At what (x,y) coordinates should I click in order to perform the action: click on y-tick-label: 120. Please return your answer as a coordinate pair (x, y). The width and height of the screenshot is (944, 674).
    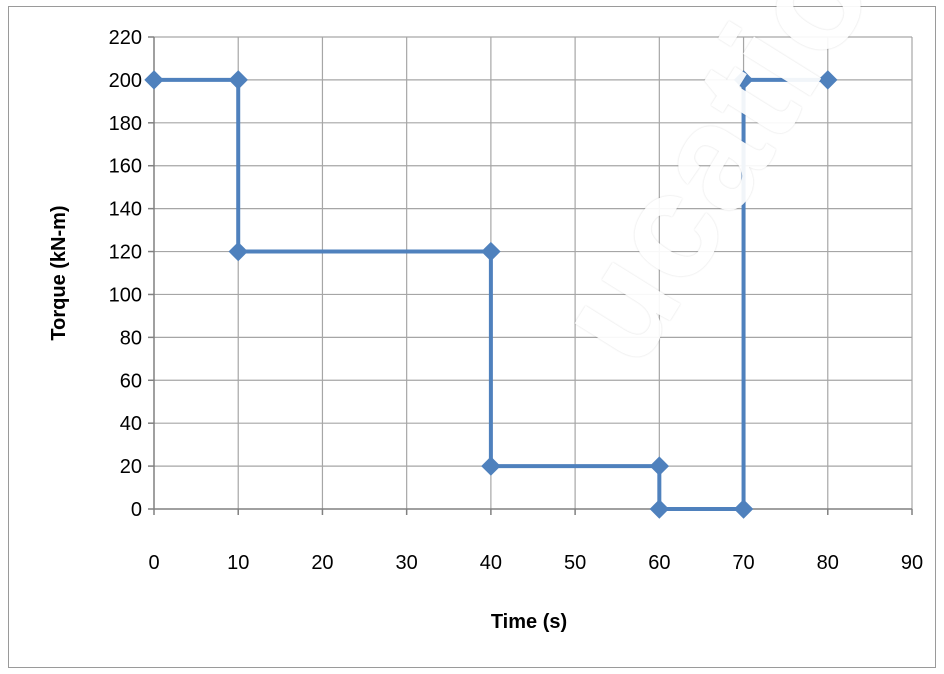
    Looking at the image, I should click on (125, 253).